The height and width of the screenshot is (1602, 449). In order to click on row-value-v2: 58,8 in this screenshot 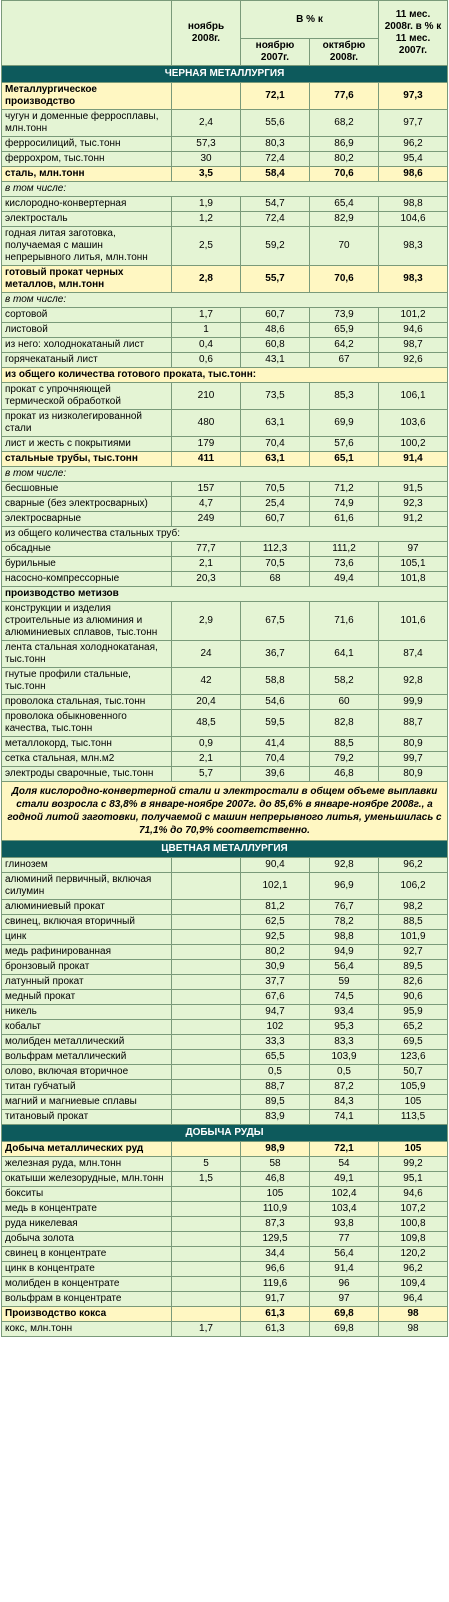, I will do `click(275, 681)`.